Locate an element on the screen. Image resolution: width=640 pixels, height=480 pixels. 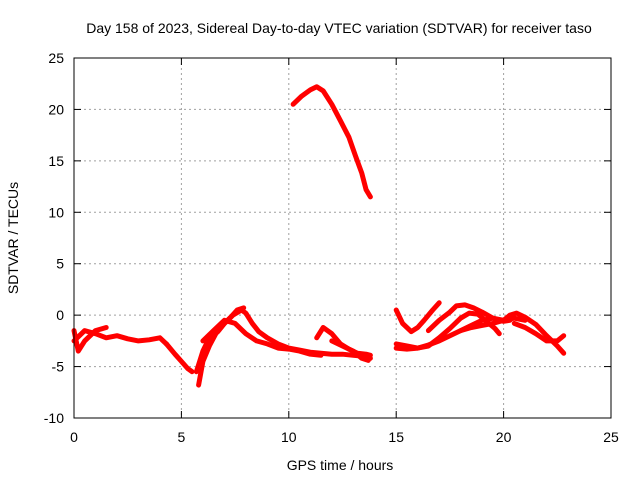
y-tick-label: 25 is located at coordinates (56, 58).